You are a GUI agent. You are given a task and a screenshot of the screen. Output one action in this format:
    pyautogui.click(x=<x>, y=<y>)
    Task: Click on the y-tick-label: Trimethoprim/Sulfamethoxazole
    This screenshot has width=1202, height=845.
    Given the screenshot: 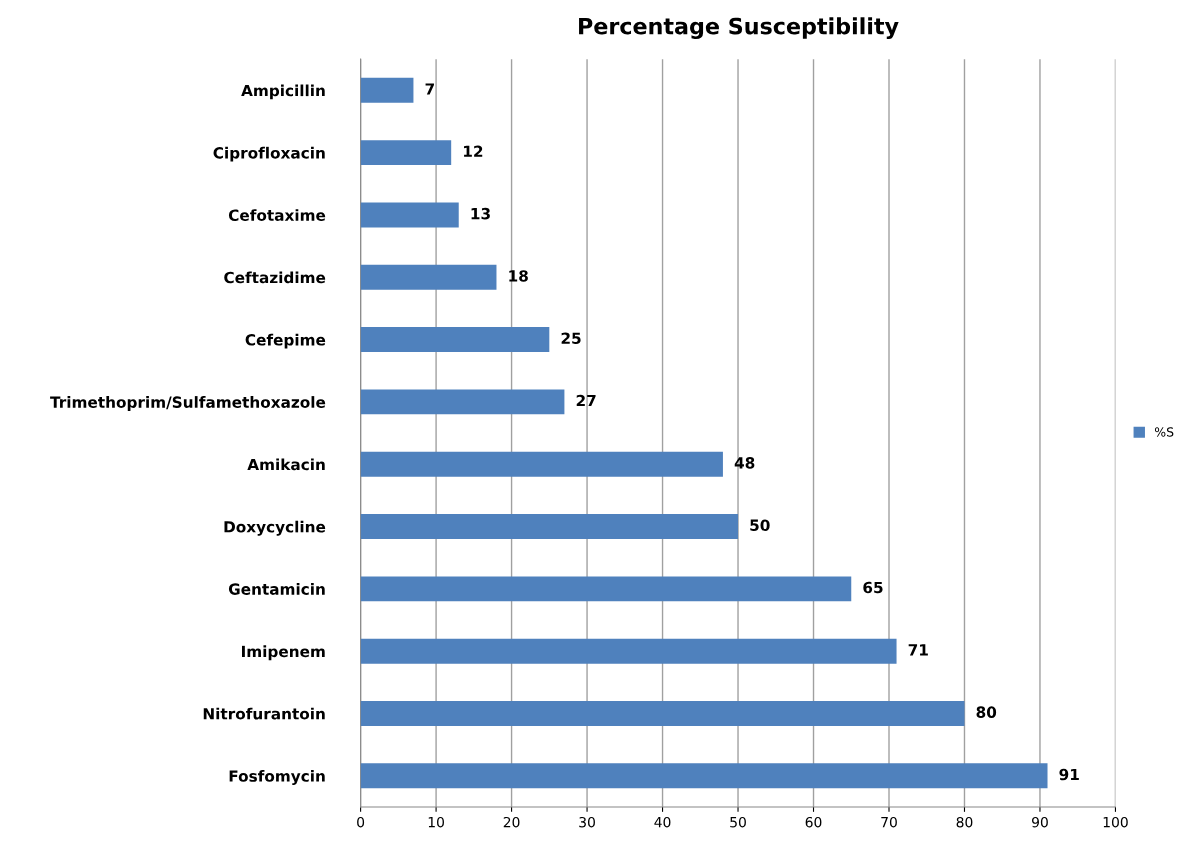 What is the action you would take?
    pyautogui.click(x=188, y=403)
    